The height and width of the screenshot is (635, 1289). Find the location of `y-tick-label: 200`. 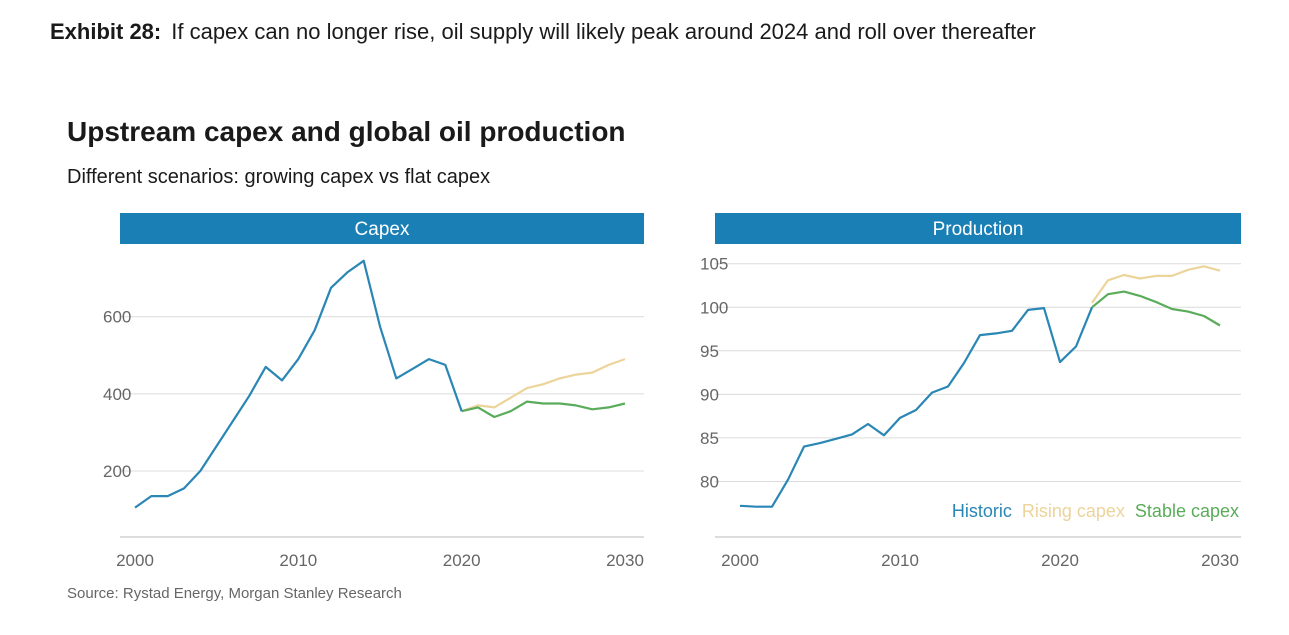

y-tick-label: 200 is located at coordinates (117, 471).